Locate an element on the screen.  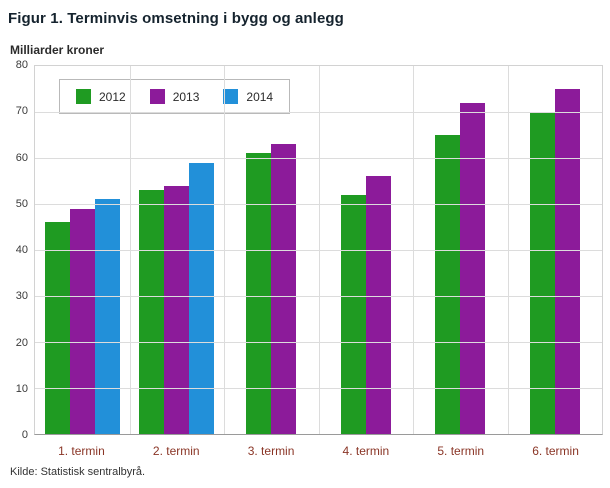
x-axis-label: 5. termin is located at coordinates (461, 451).